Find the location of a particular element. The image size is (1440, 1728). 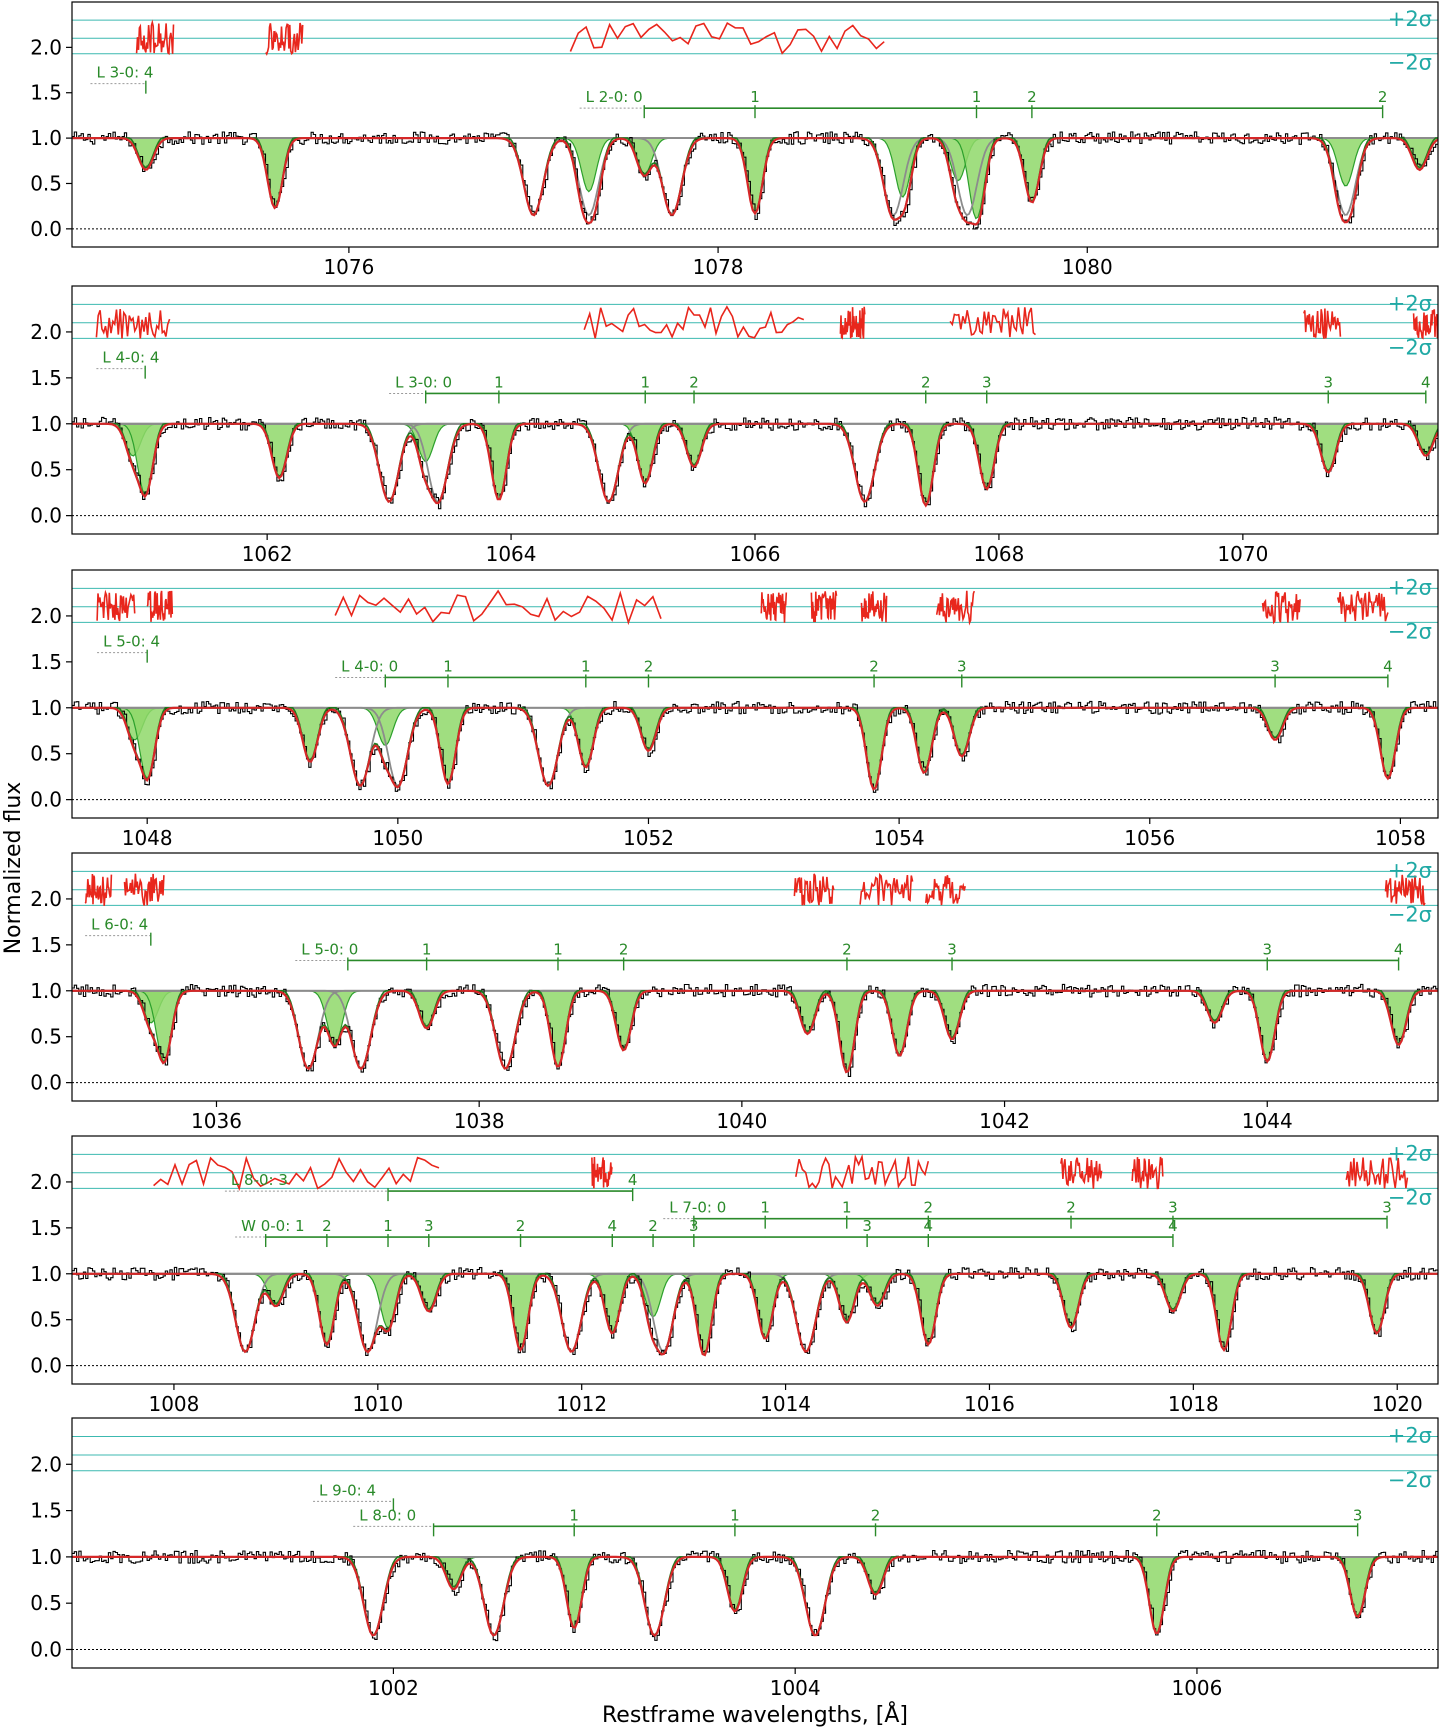

line-label-row: L 2-0: 0 1 1 2 2 is located at coordinates (983, 103).